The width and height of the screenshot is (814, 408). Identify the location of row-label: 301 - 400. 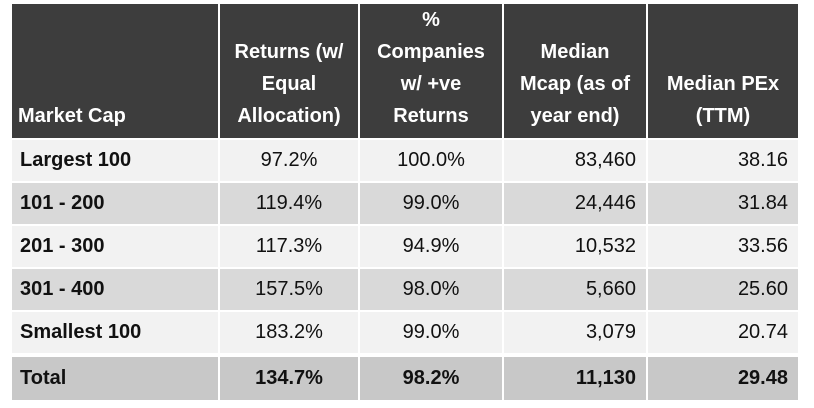
(115, 289).